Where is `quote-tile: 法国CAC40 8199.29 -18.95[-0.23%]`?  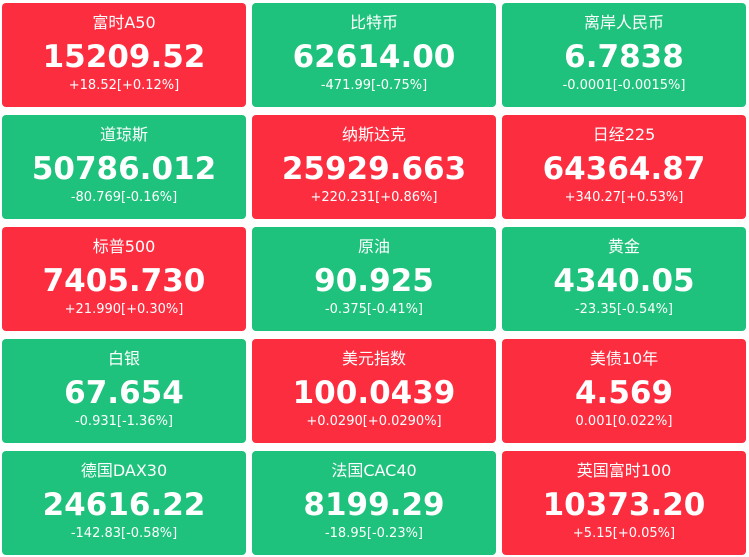 quote-tile: 法国CAC40 8199.29 -18.95[-0.23%] is located at coordinates (374, 503).